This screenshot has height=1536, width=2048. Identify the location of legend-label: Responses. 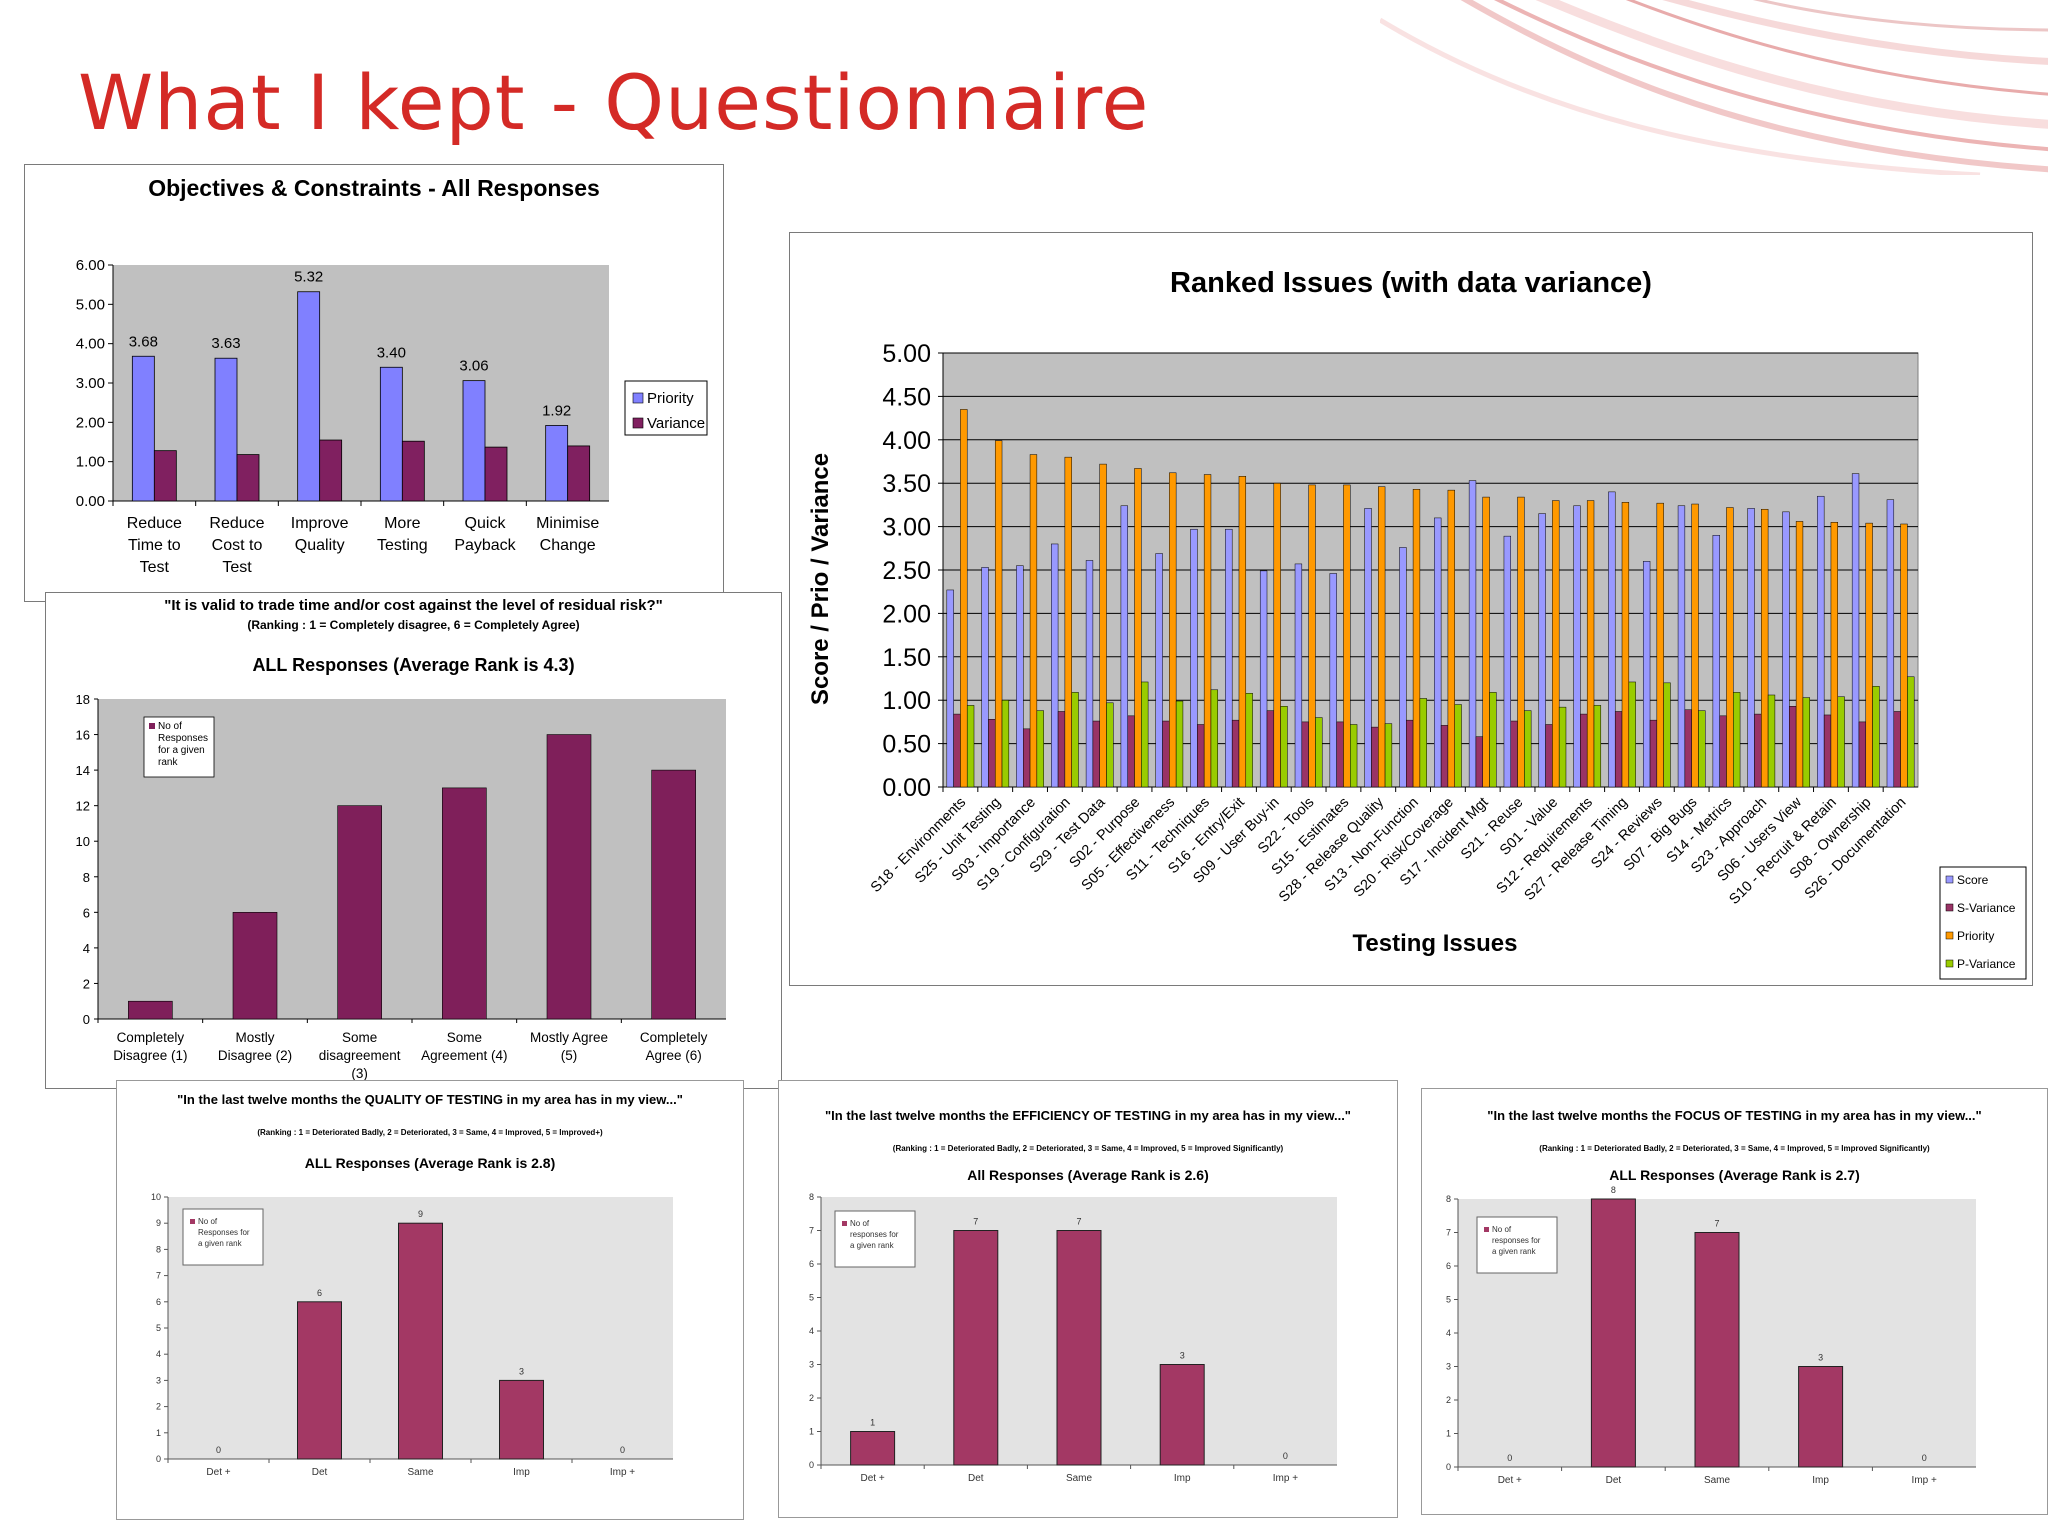
(183, 738).